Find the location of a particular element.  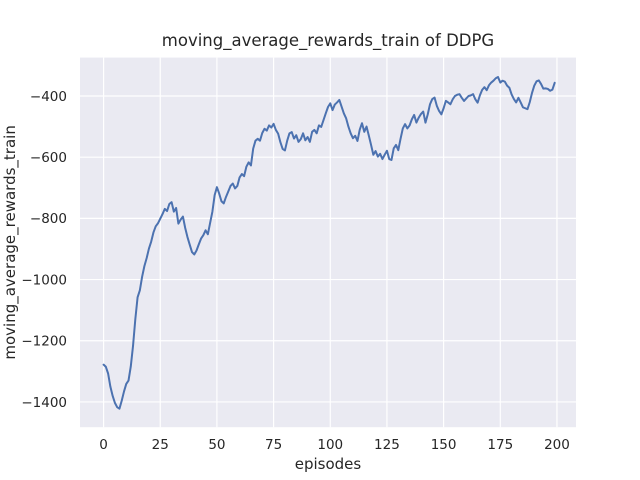

y-tick-labels: −400 −600 −800 −1000 −1200 −1400 is located at coordinates (44, 250).